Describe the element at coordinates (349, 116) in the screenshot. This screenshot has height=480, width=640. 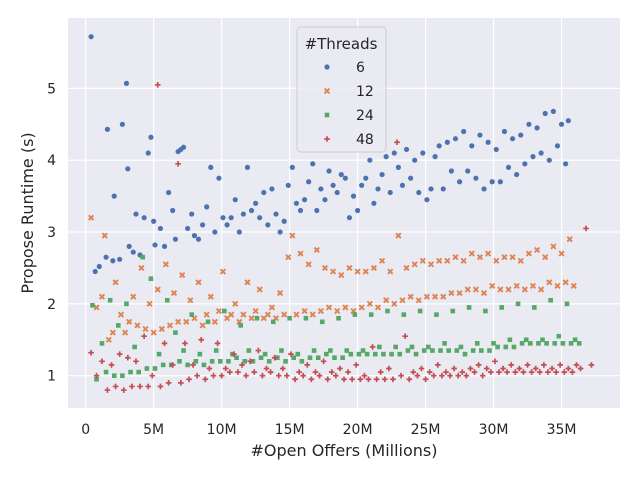
I see `legend-entry-24: 24` at that location.